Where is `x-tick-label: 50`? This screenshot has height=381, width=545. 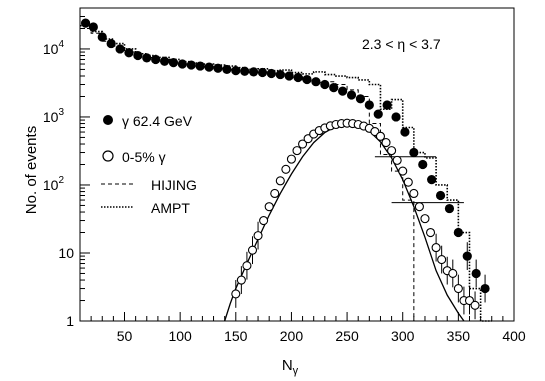
x-tick-label: 50 is located at coordinates (125, 336).